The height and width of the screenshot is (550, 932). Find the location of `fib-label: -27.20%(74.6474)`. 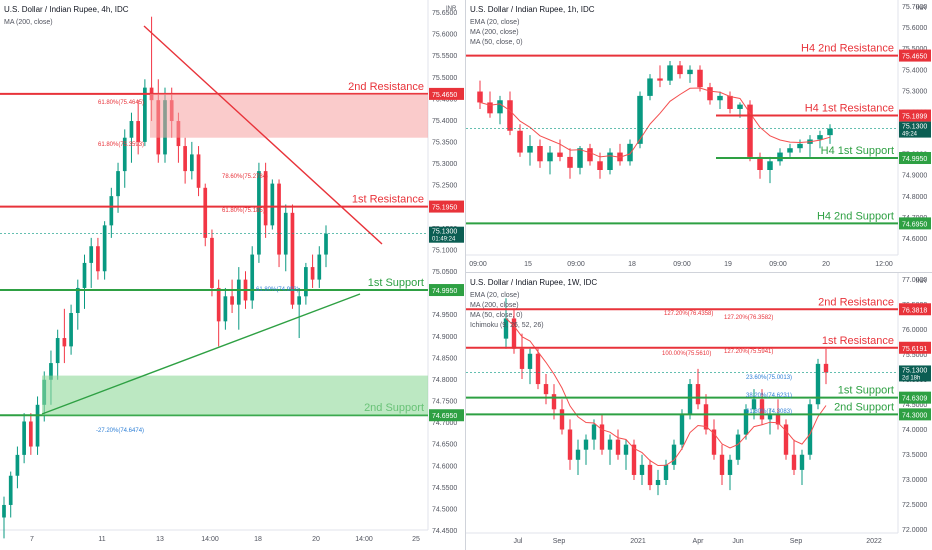

fib-label: -27.20%(74.6474) is located at coordinates (120, 431).